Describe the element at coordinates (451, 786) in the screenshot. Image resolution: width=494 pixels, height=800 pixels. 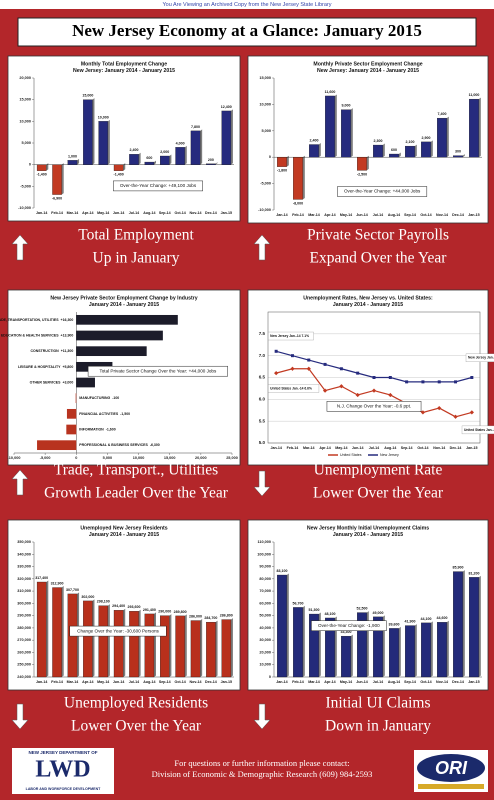
I see `ori-logo-stripe` at that location.